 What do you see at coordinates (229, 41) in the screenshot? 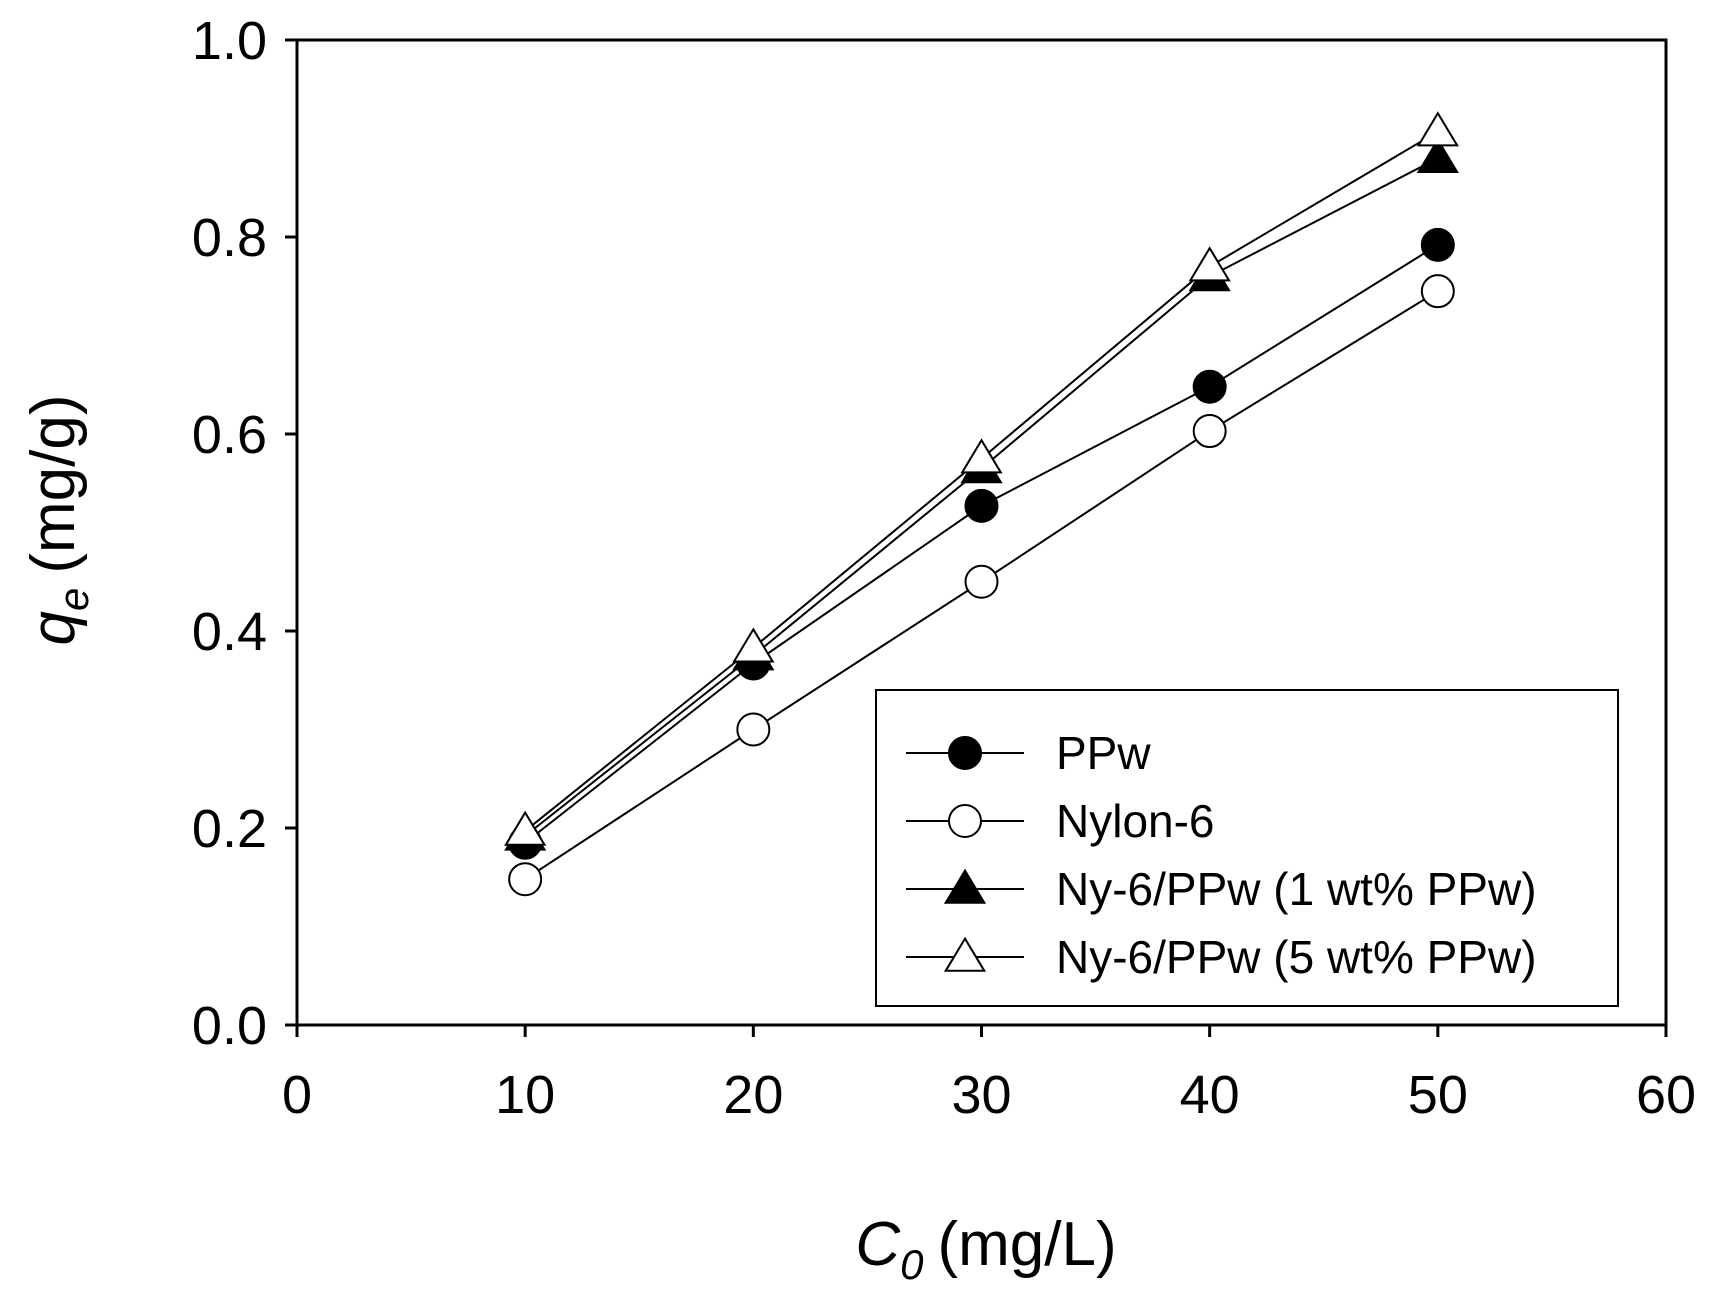
I see `y-tick-label: 1.0` at bounding box center [229, 41].